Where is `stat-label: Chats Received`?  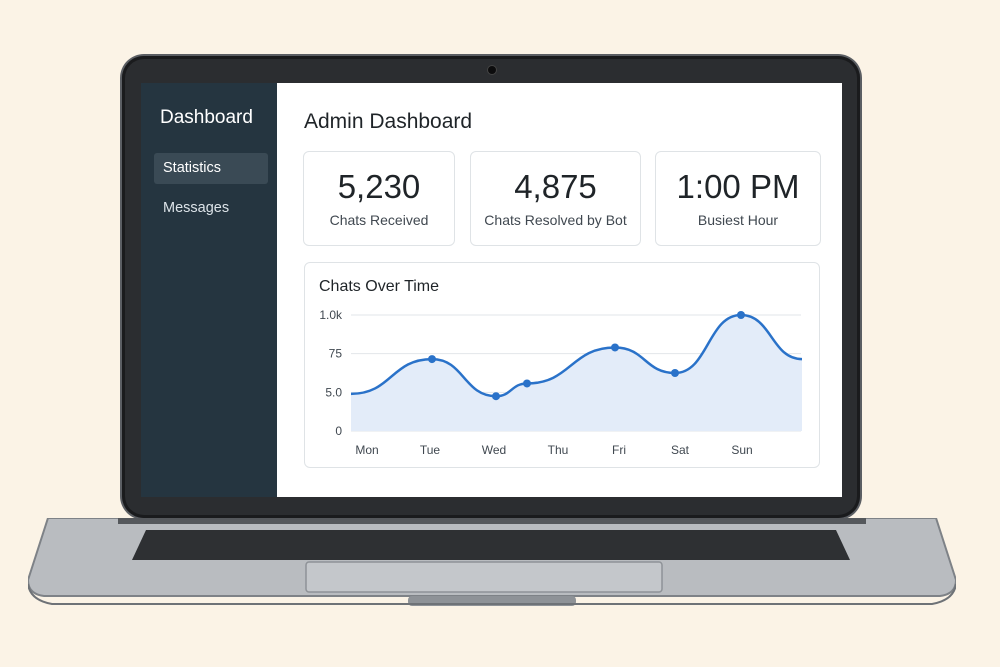
stat-label: Chats Received is located at coordinates (379, 220).